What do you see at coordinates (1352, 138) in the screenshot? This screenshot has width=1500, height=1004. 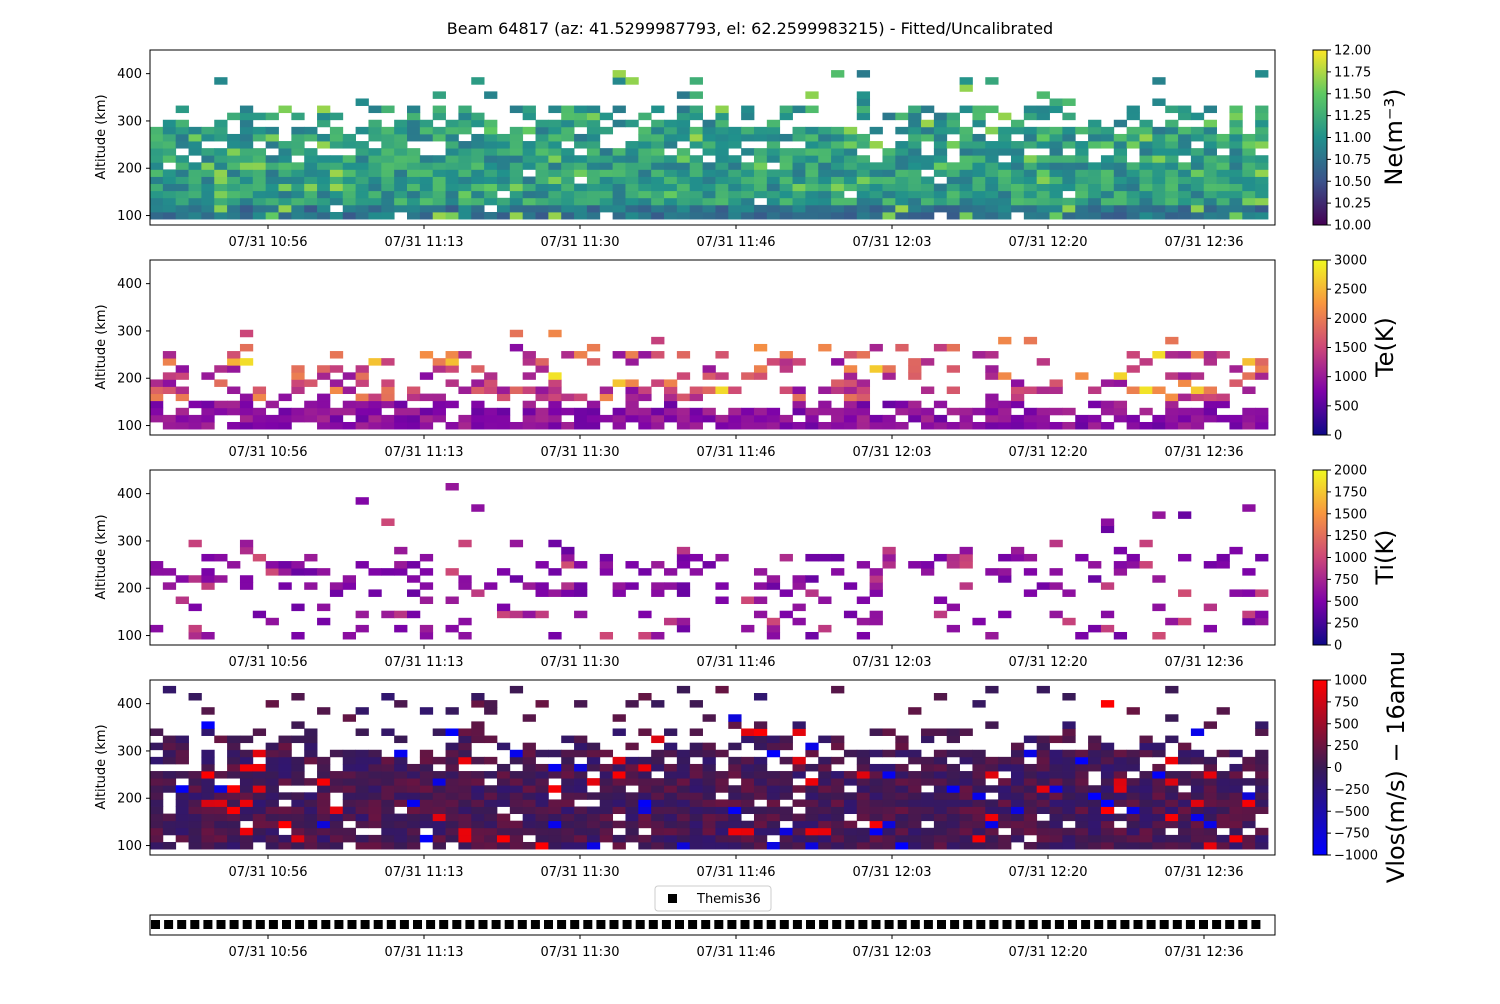 I see `colorbar-tick-label: 11.00` at bounding box center [1352, 138].